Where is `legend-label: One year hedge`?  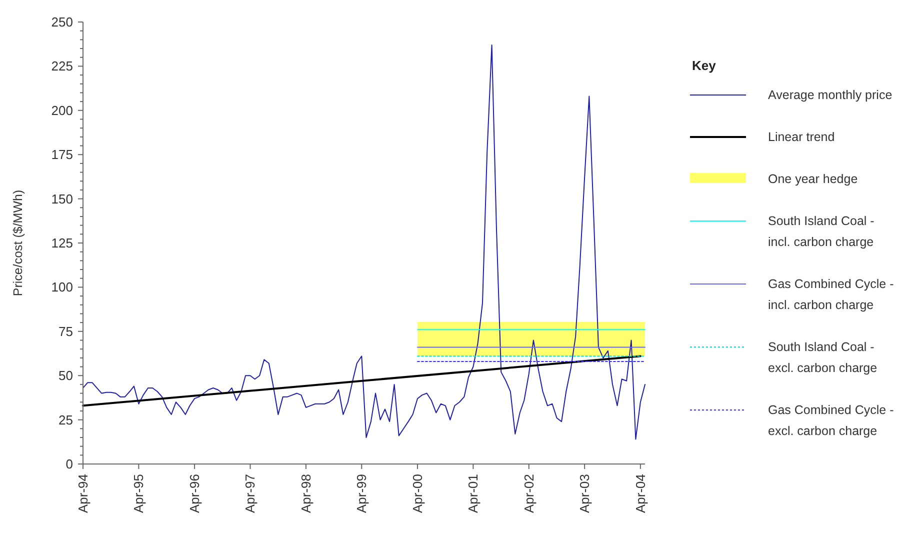
legend-label: One year hedge is located at coordinates (813, 179).